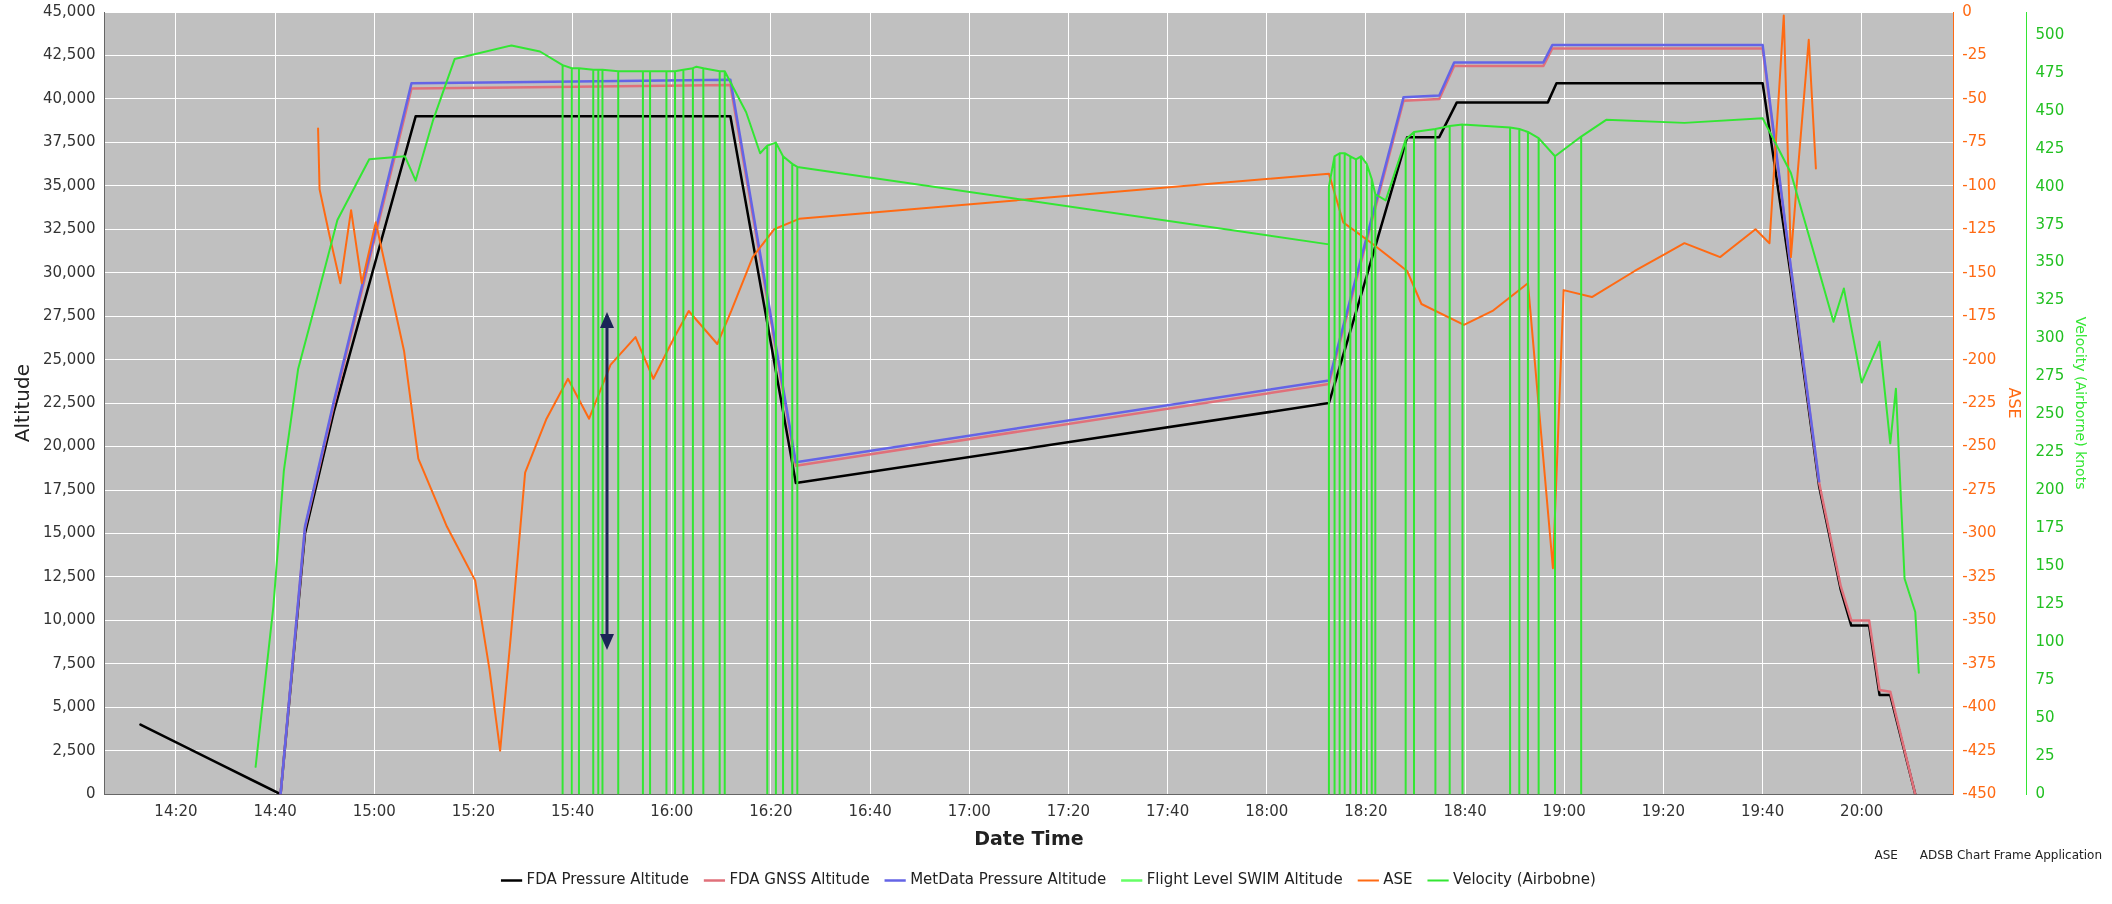  What do you see at coordinates (69, 184) in the screenshot?
I see `y-tick-label: 35,000` at bounding box center [69, 184].